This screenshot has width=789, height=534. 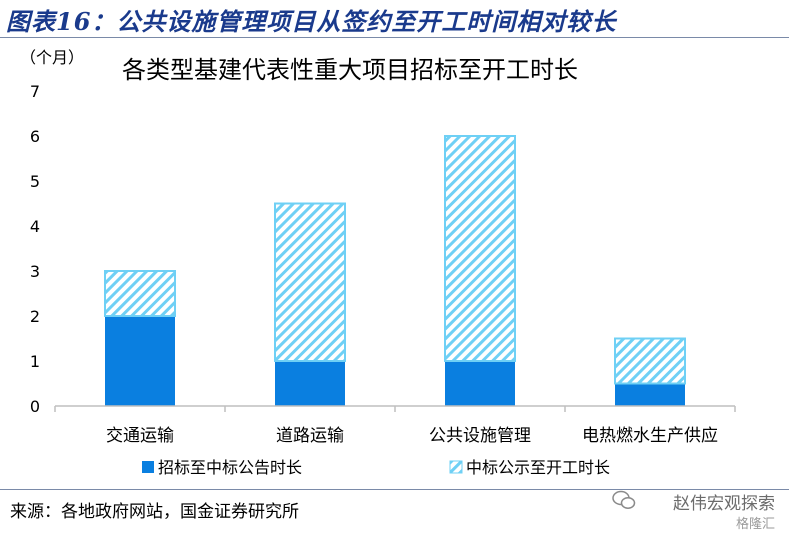 I want to click on watermark: 赵伟宏观探索, so click(x=724, y=504).